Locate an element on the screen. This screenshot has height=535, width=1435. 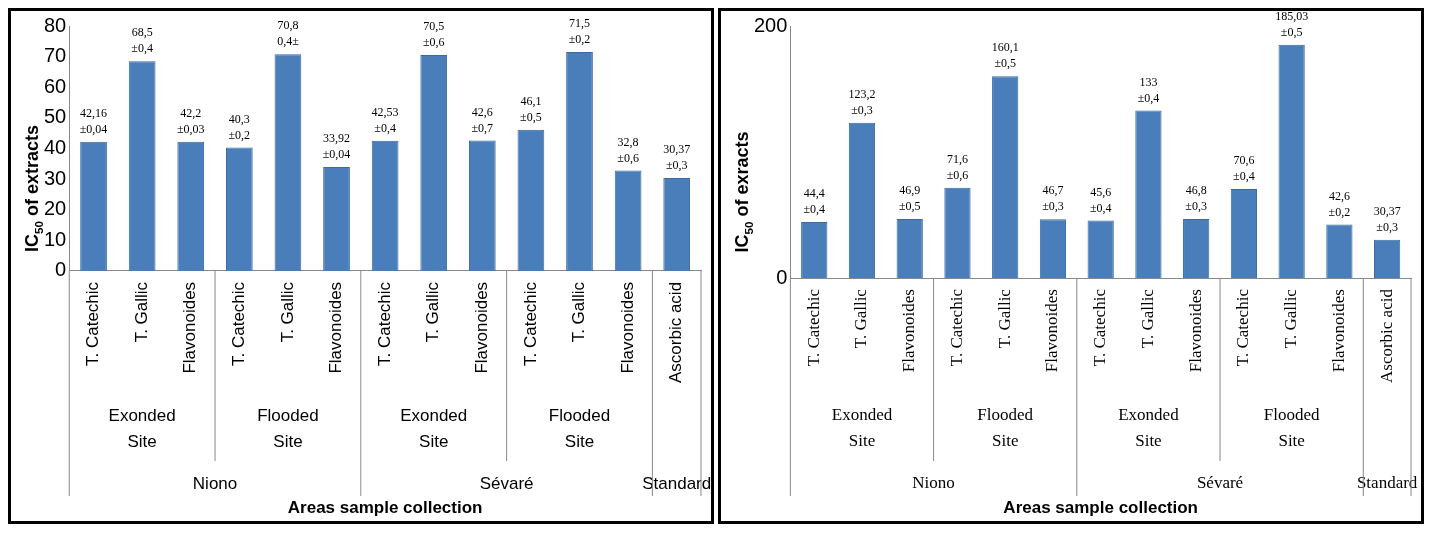
y-tick-label: 50 is located at coordinates (55, 116).